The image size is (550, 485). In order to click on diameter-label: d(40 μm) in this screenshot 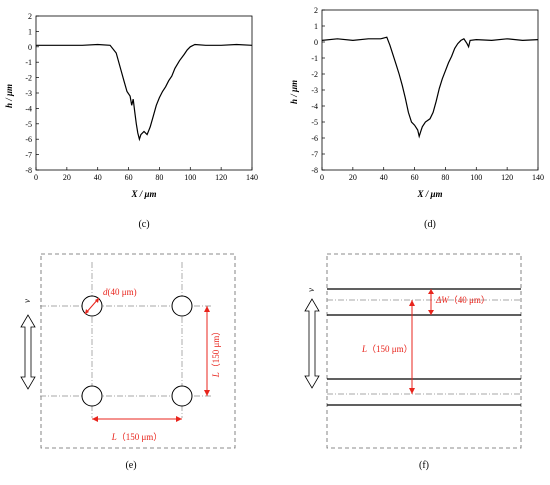, I will do `click(120, 292)`.